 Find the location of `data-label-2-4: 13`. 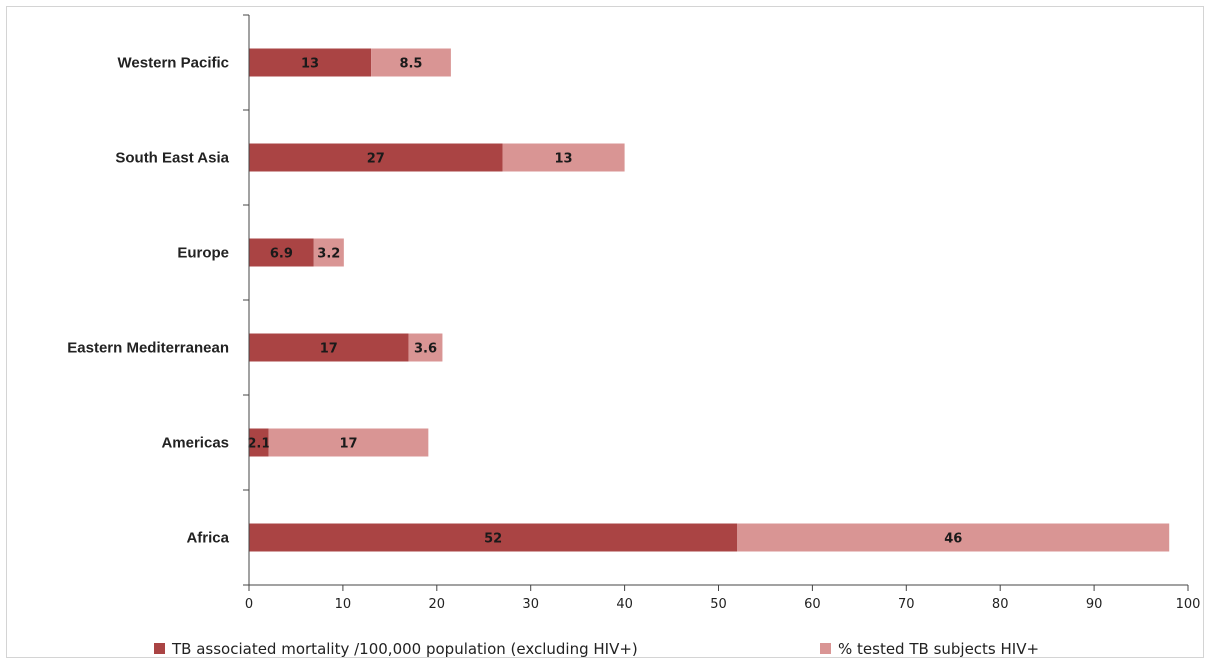

data-label-2-4: 13 is located at coordinates (564, 159).